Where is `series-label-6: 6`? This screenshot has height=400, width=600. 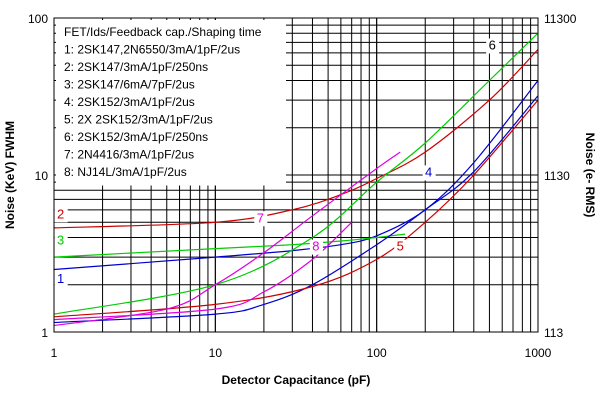
series-label-6: 6 is located at coordinates (492, 45).